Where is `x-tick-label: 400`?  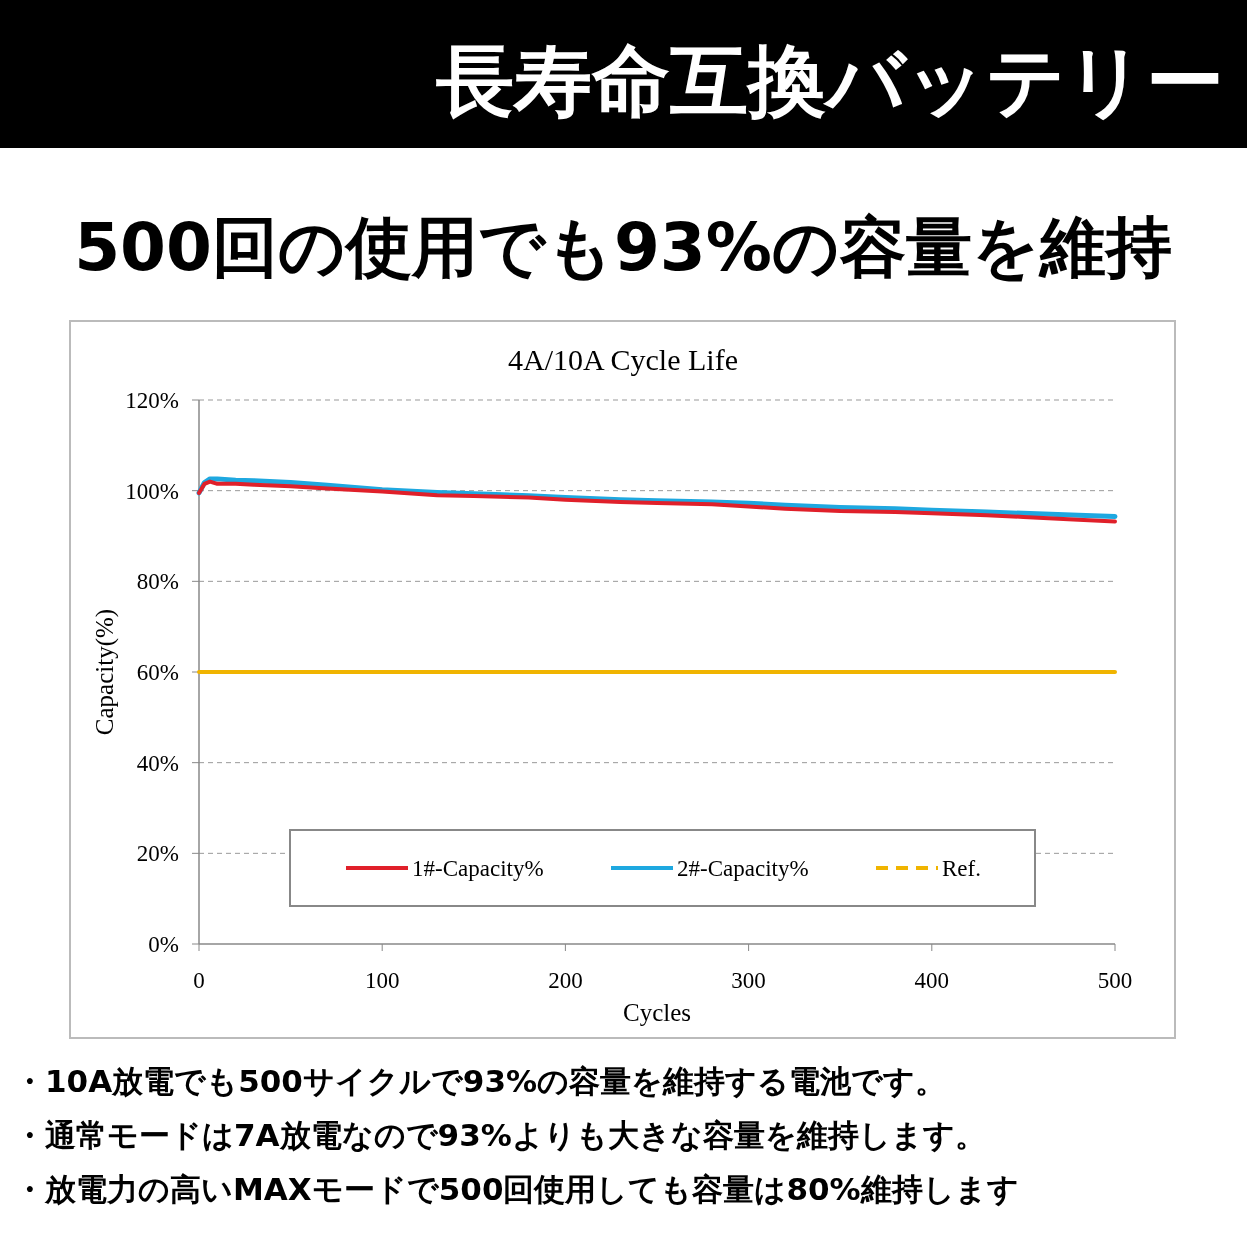
x-tick-label: 400 is located at coordinates (932, 980).